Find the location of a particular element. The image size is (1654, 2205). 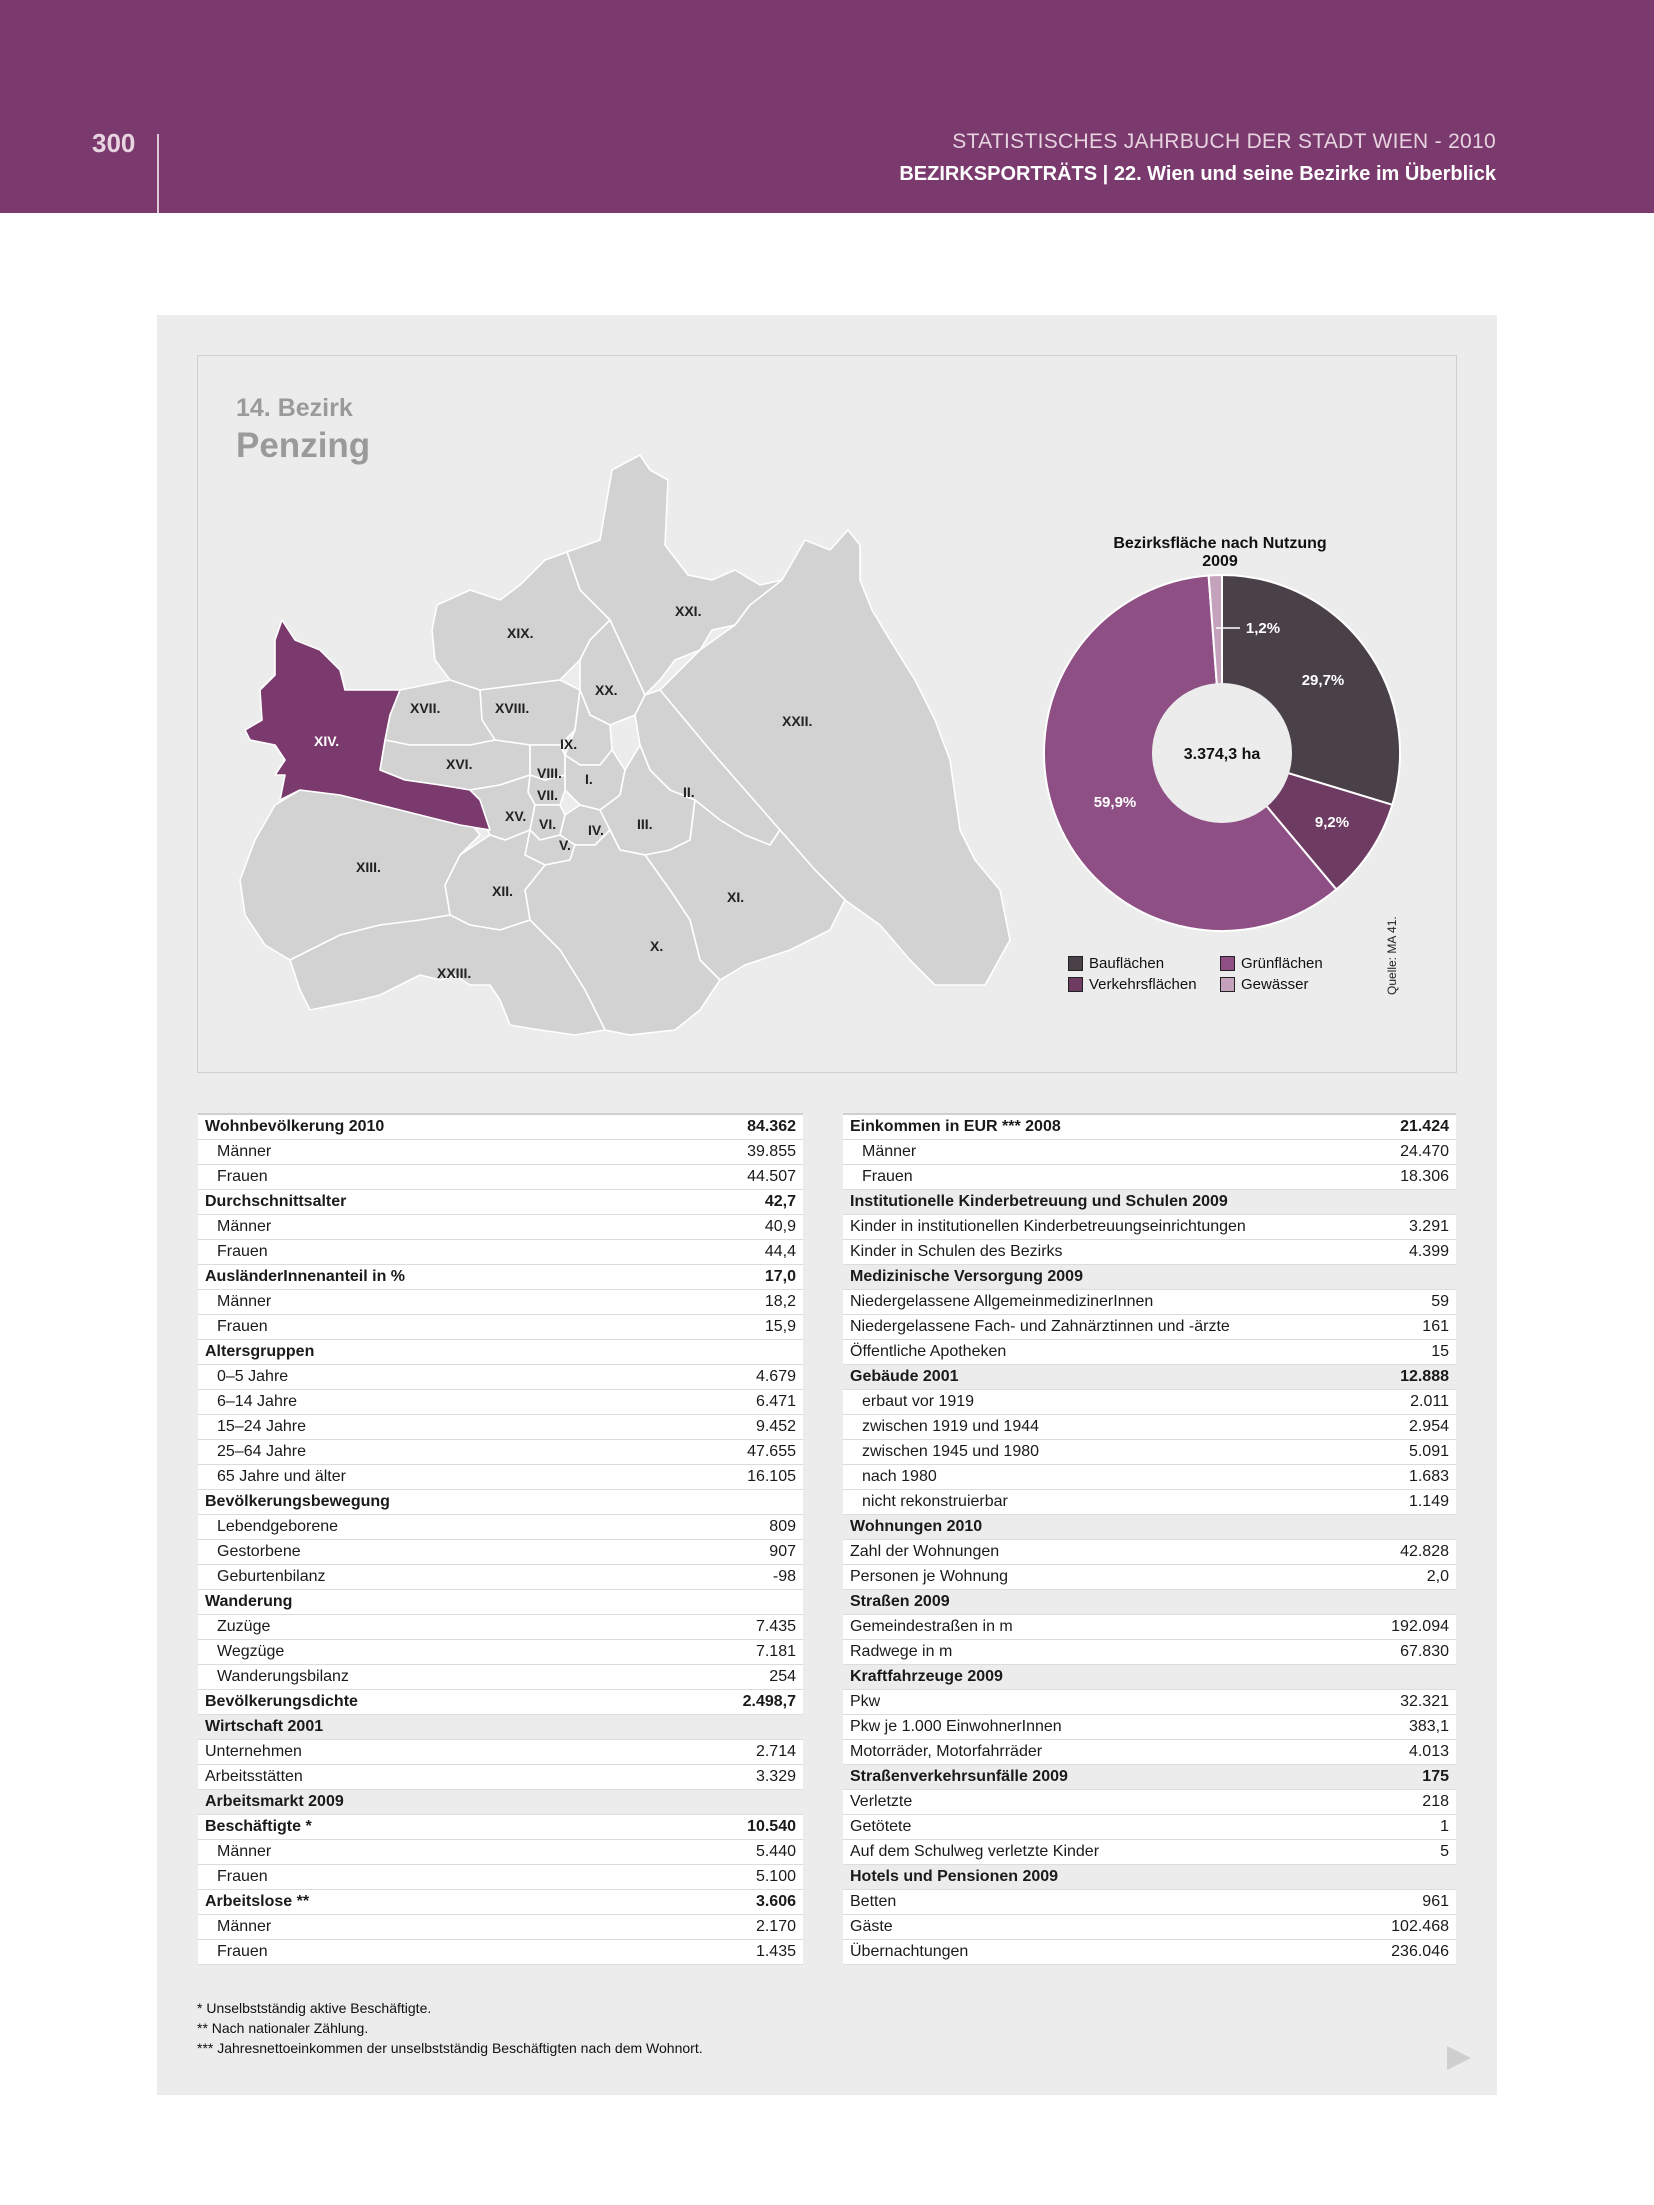

right-row-label: Motorräder, Motorfahrräder is located at coordinates (1104, 1752).